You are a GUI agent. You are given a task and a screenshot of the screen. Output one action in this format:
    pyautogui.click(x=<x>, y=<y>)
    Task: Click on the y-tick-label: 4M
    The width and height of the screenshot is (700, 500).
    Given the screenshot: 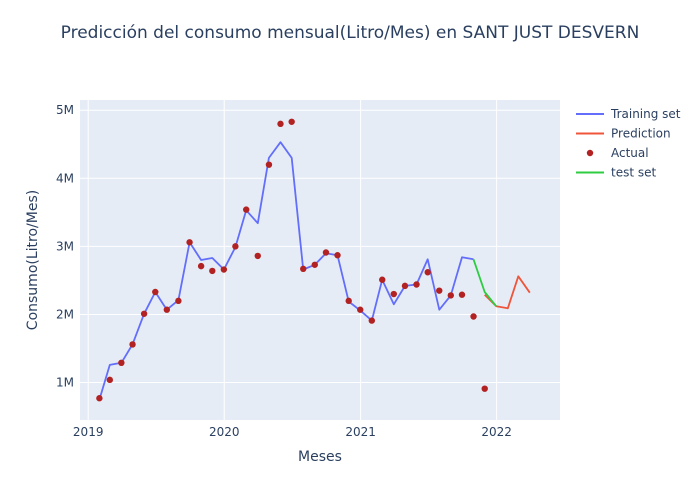 What is the action you would take?
    pyautogui.click(x=65, y=178)
    